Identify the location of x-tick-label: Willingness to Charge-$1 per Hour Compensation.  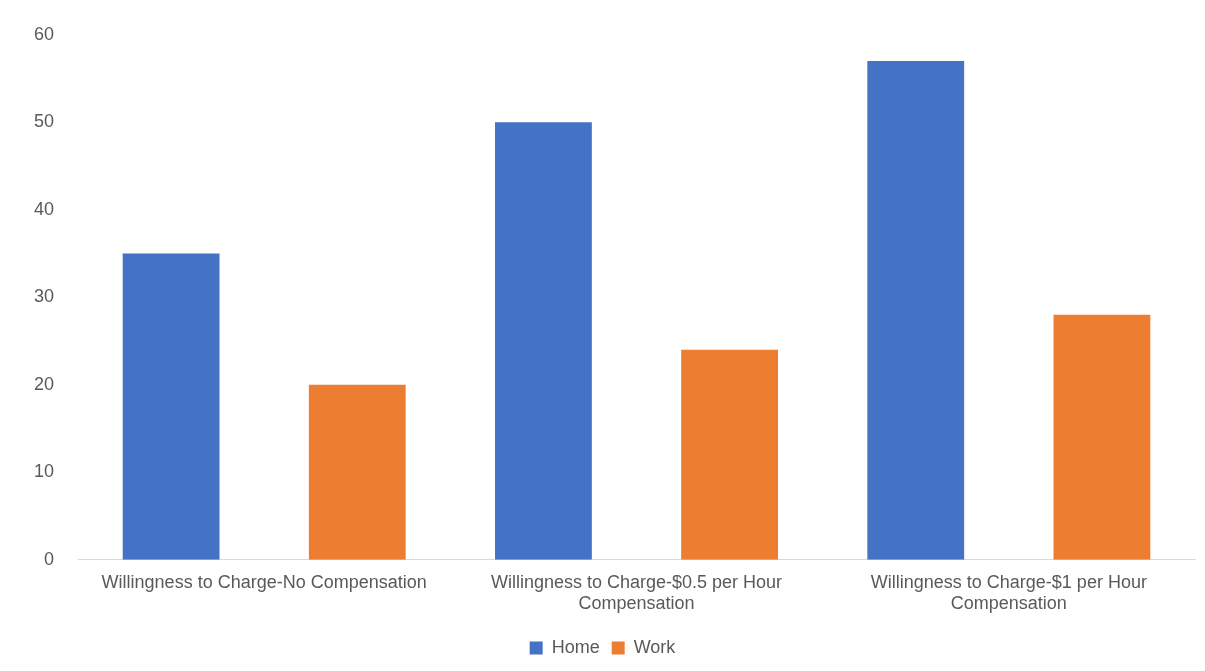
(1008, 592).